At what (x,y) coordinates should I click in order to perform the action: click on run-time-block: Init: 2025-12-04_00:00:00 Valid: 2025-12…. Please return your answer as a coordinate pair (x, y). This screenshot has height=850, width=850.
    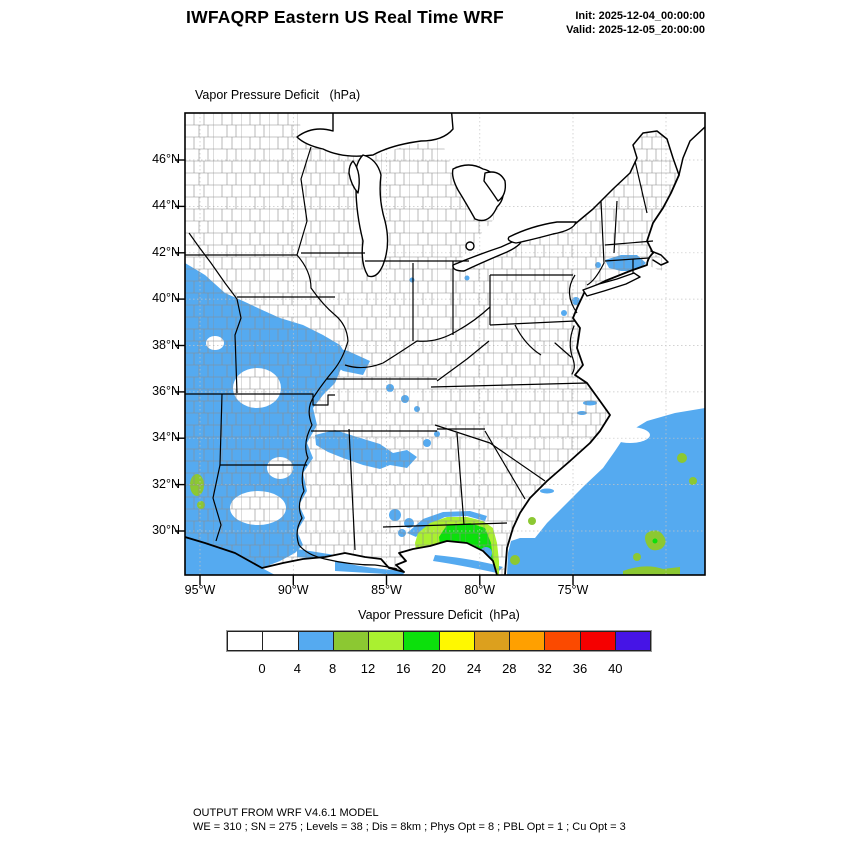
    Looking at the image, I should click on (592, 23).